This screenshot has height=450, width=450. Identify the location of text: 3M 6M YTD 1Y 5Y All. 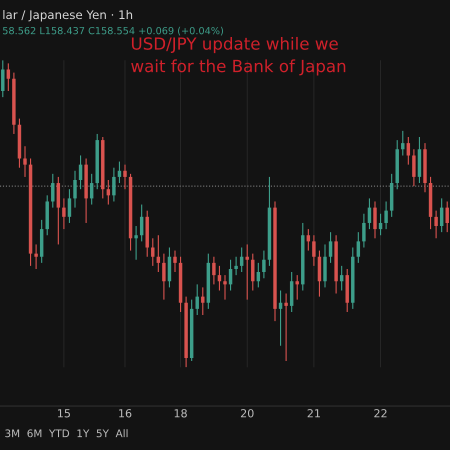
(66, 433).